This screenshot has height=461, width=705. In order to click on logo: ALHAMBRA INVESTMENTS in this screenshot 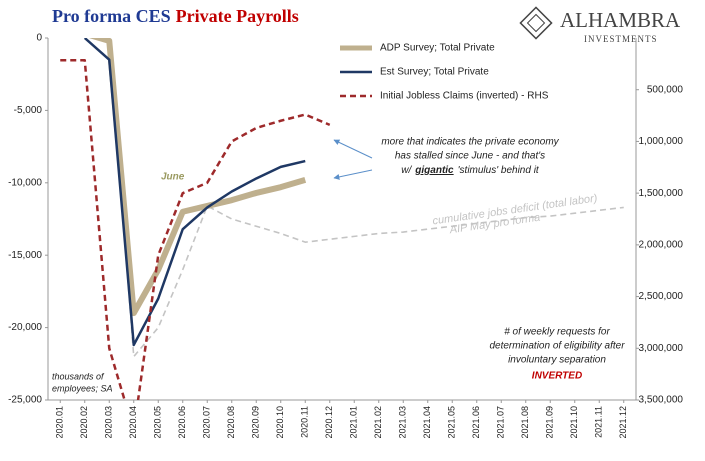, I will do `click(600, 25)`.